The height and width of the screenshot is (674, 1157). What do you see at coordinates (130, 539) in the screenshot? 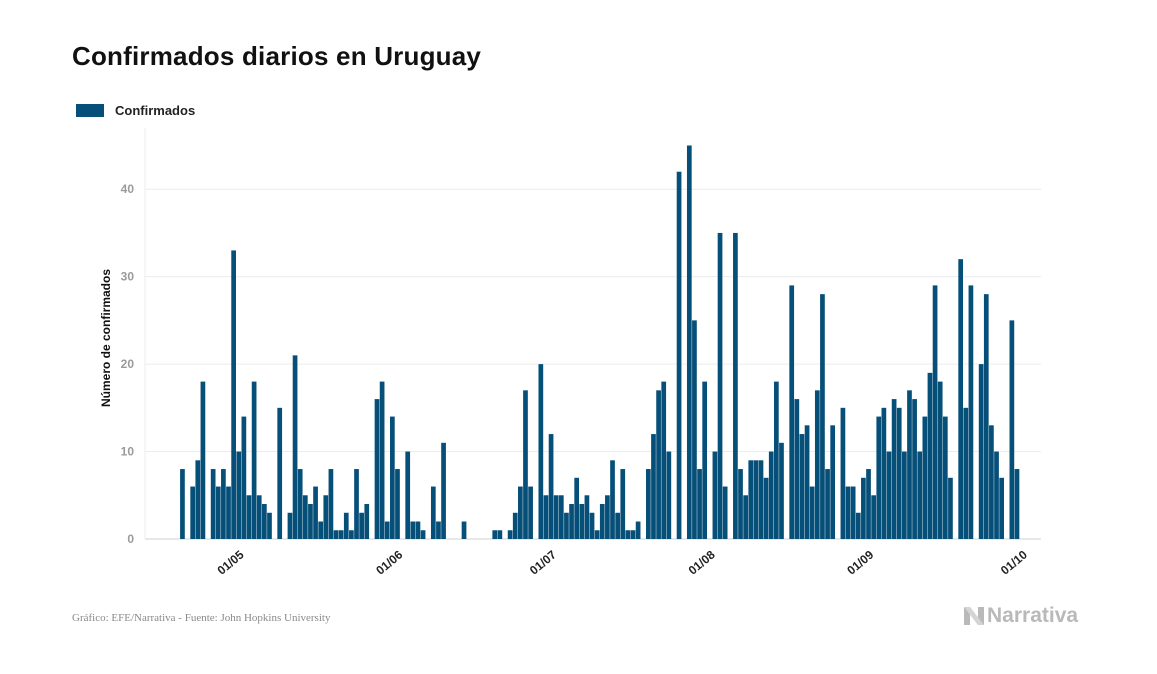
I see `y-tick-label: 0` at bounding box center [130, 539].